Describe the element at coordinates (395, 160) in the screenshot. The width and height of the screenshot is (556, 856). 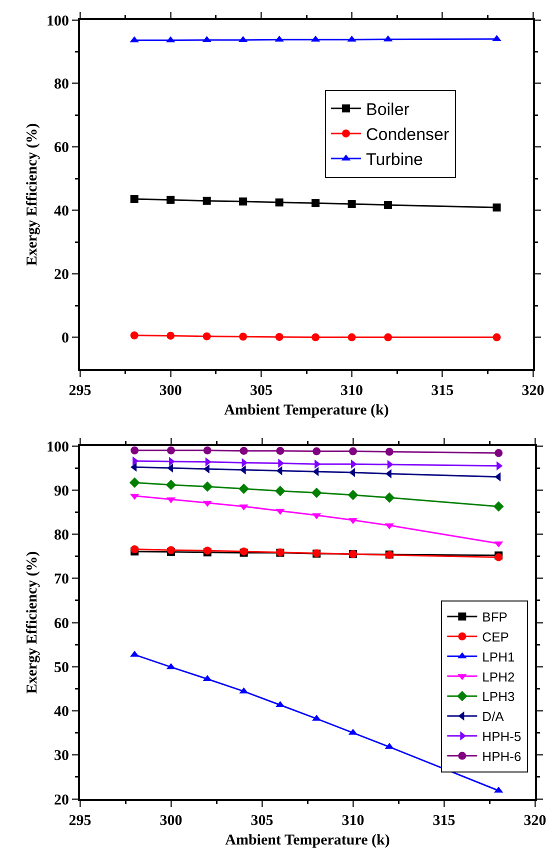
I see `legend-label: Turbine` at that location.